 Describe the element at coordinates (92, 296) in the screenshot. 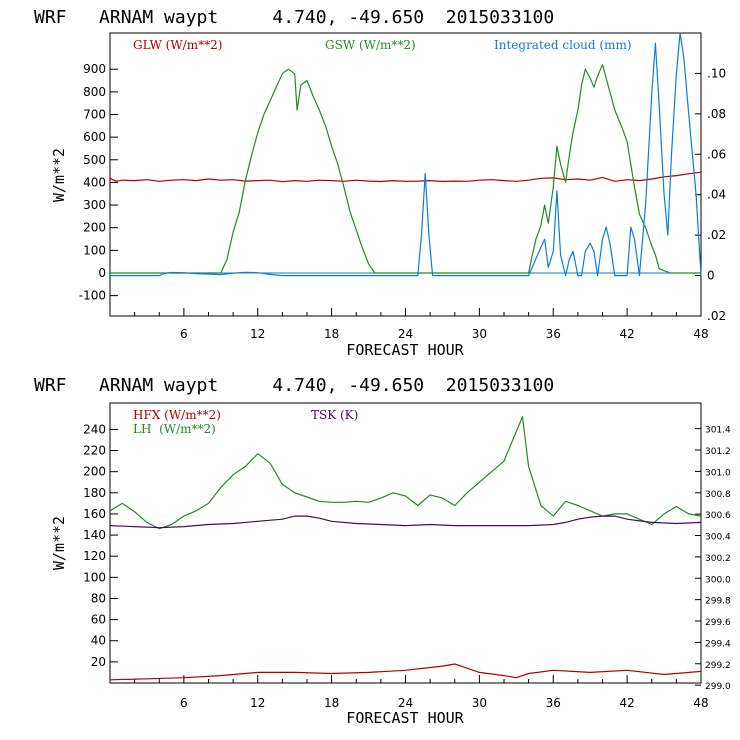

I see `y-tick-label: -100` at that location.